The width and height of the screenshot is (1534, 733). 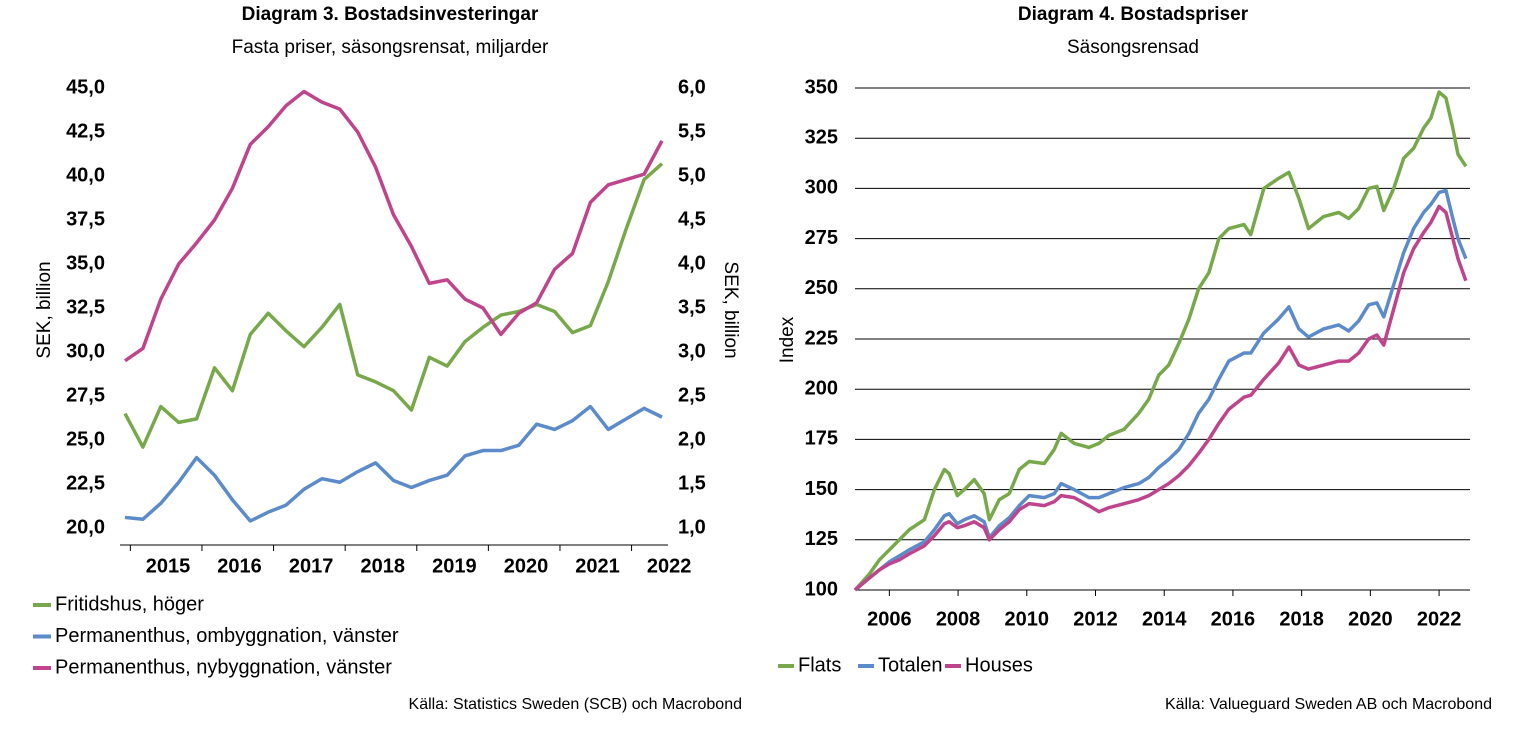 I want to click on y-tick-label: 45,0, so click(x=85, y=87).